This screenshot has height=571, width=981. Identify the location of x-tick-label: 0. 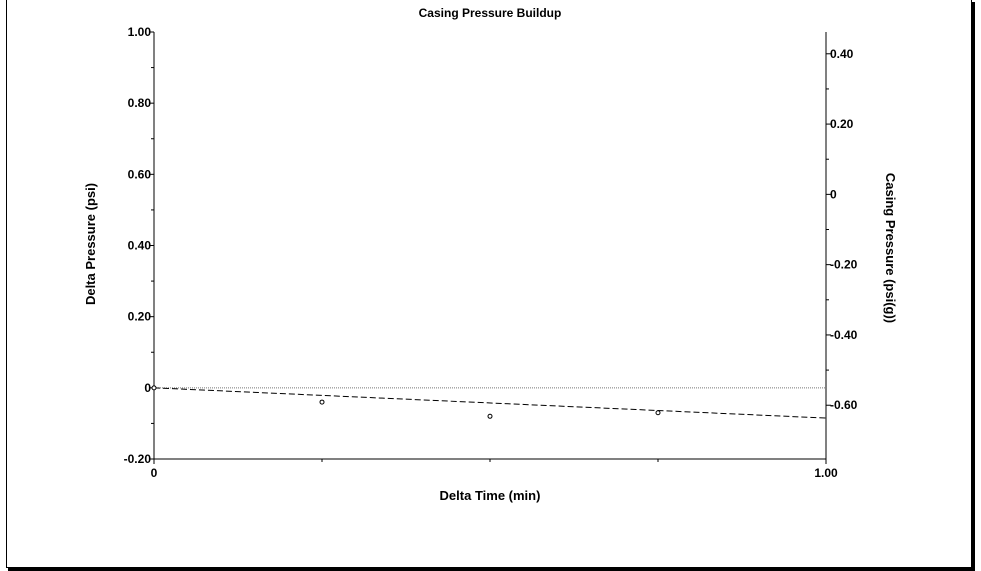
(154, 473).